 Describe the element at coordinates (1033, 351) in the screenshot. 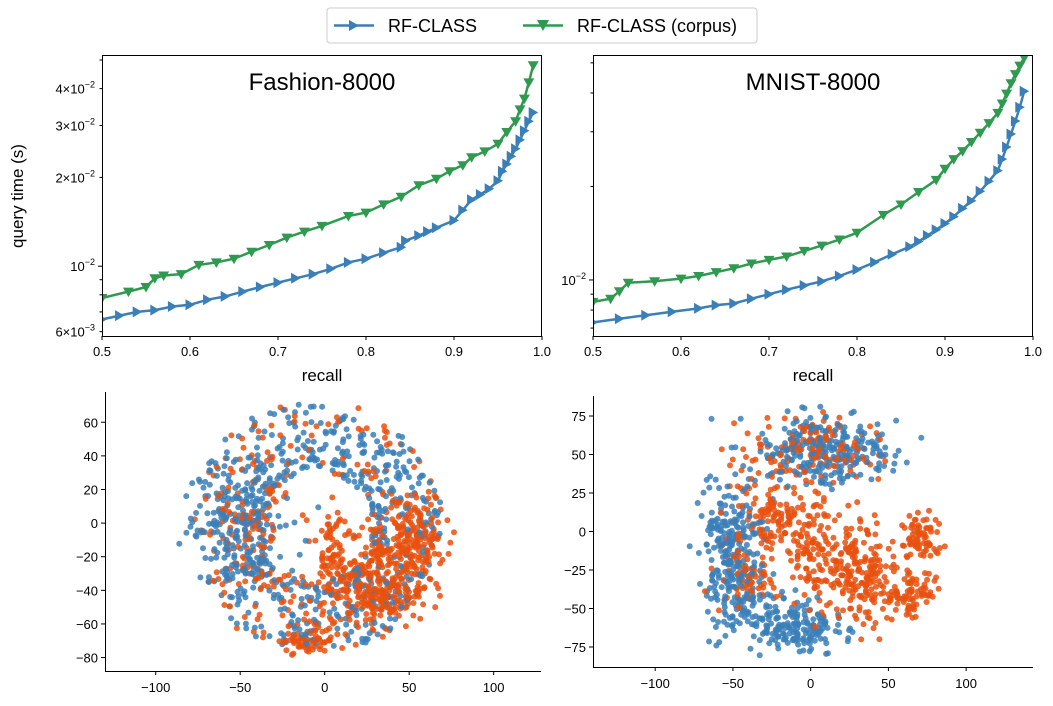

I see `x-tick-label: 1.0` at that location.